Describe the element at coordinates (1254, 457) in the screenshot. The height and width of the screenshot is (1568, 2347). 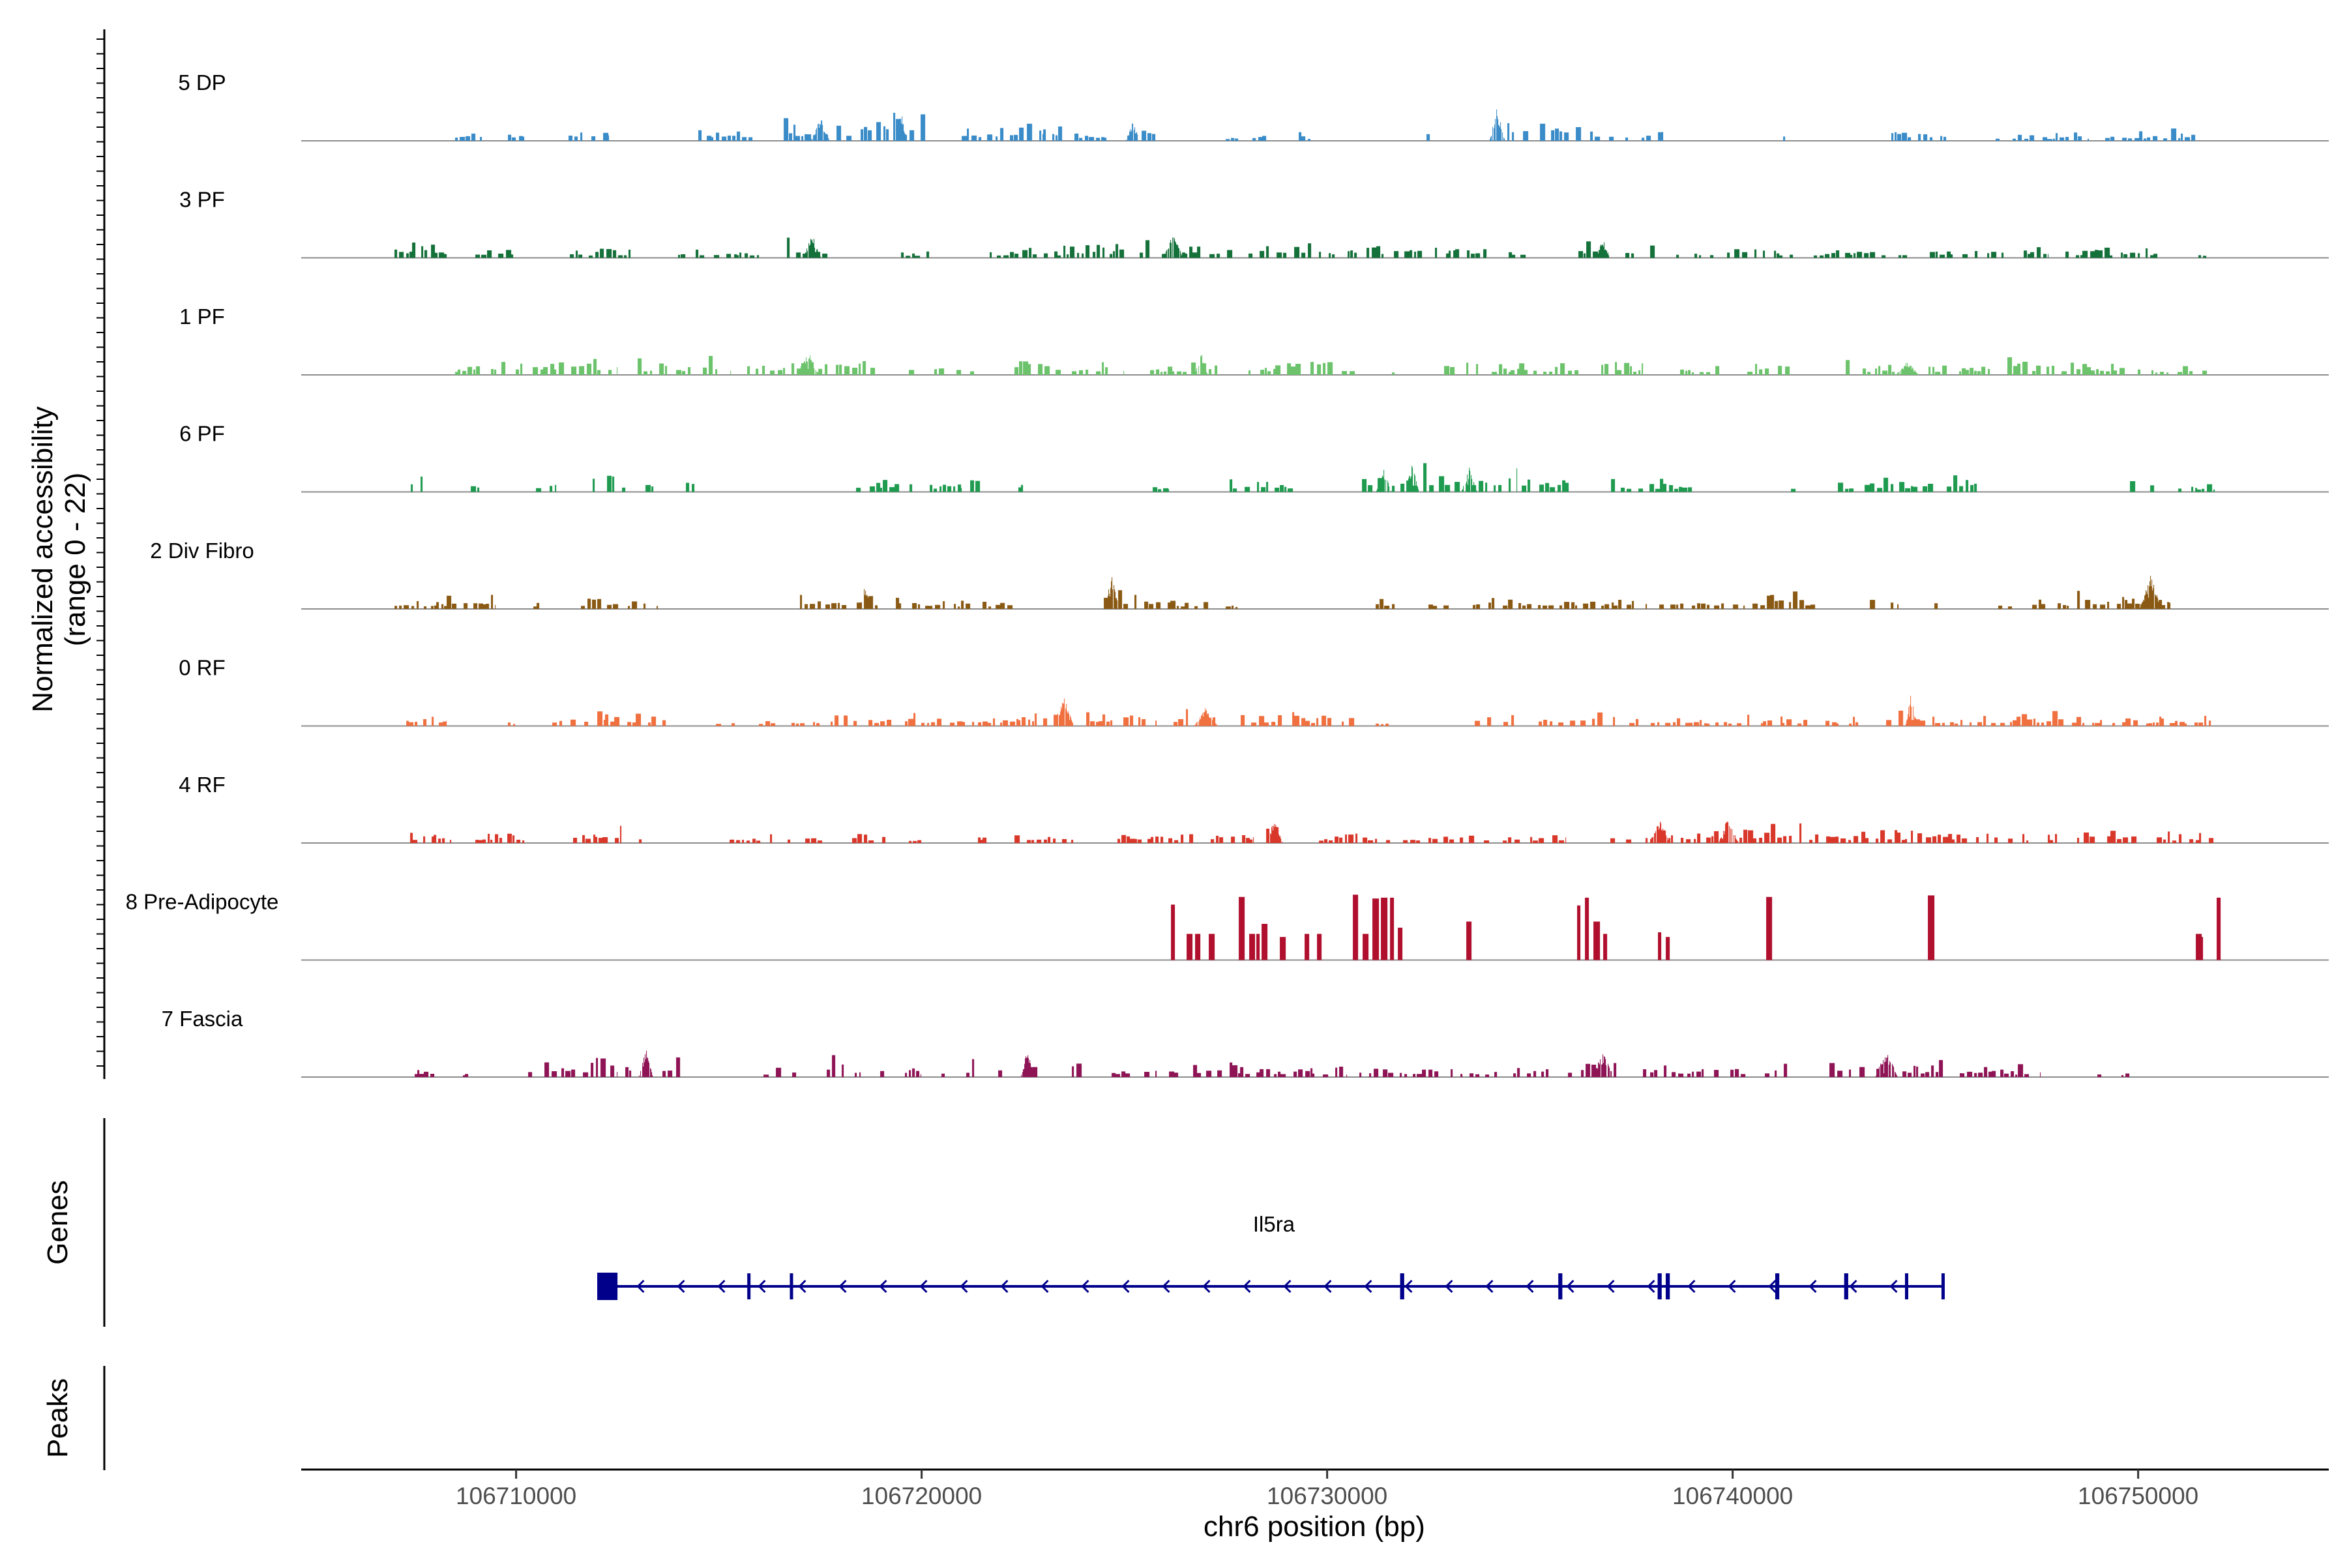
I see `track-6-pf: 6 PF` at that location.